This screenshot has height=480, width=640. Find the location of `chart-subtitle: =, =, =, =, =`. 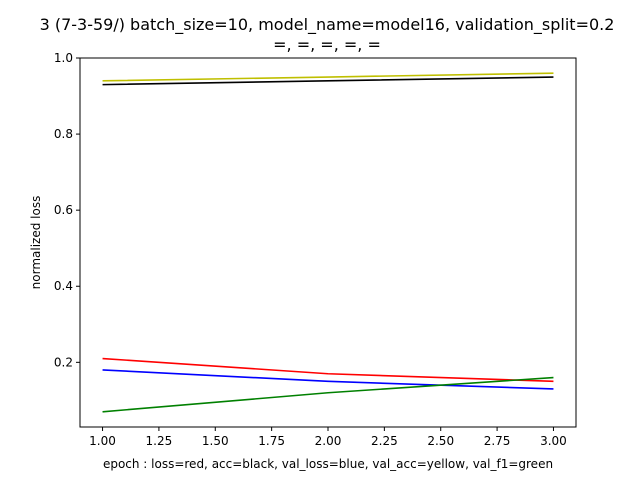

chart-subtitle: =, =, =, =, = is located at coordinates (327, 44).